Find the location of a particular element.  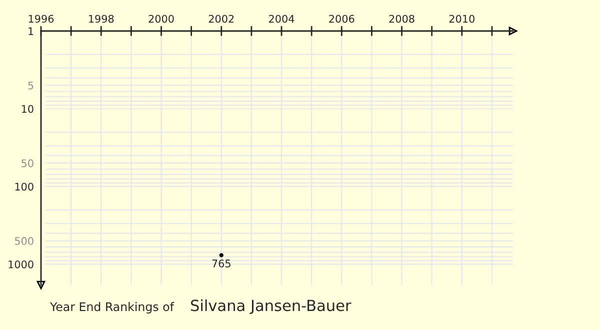

x-tick-label: 2004 is located at coordinates (281, 18).